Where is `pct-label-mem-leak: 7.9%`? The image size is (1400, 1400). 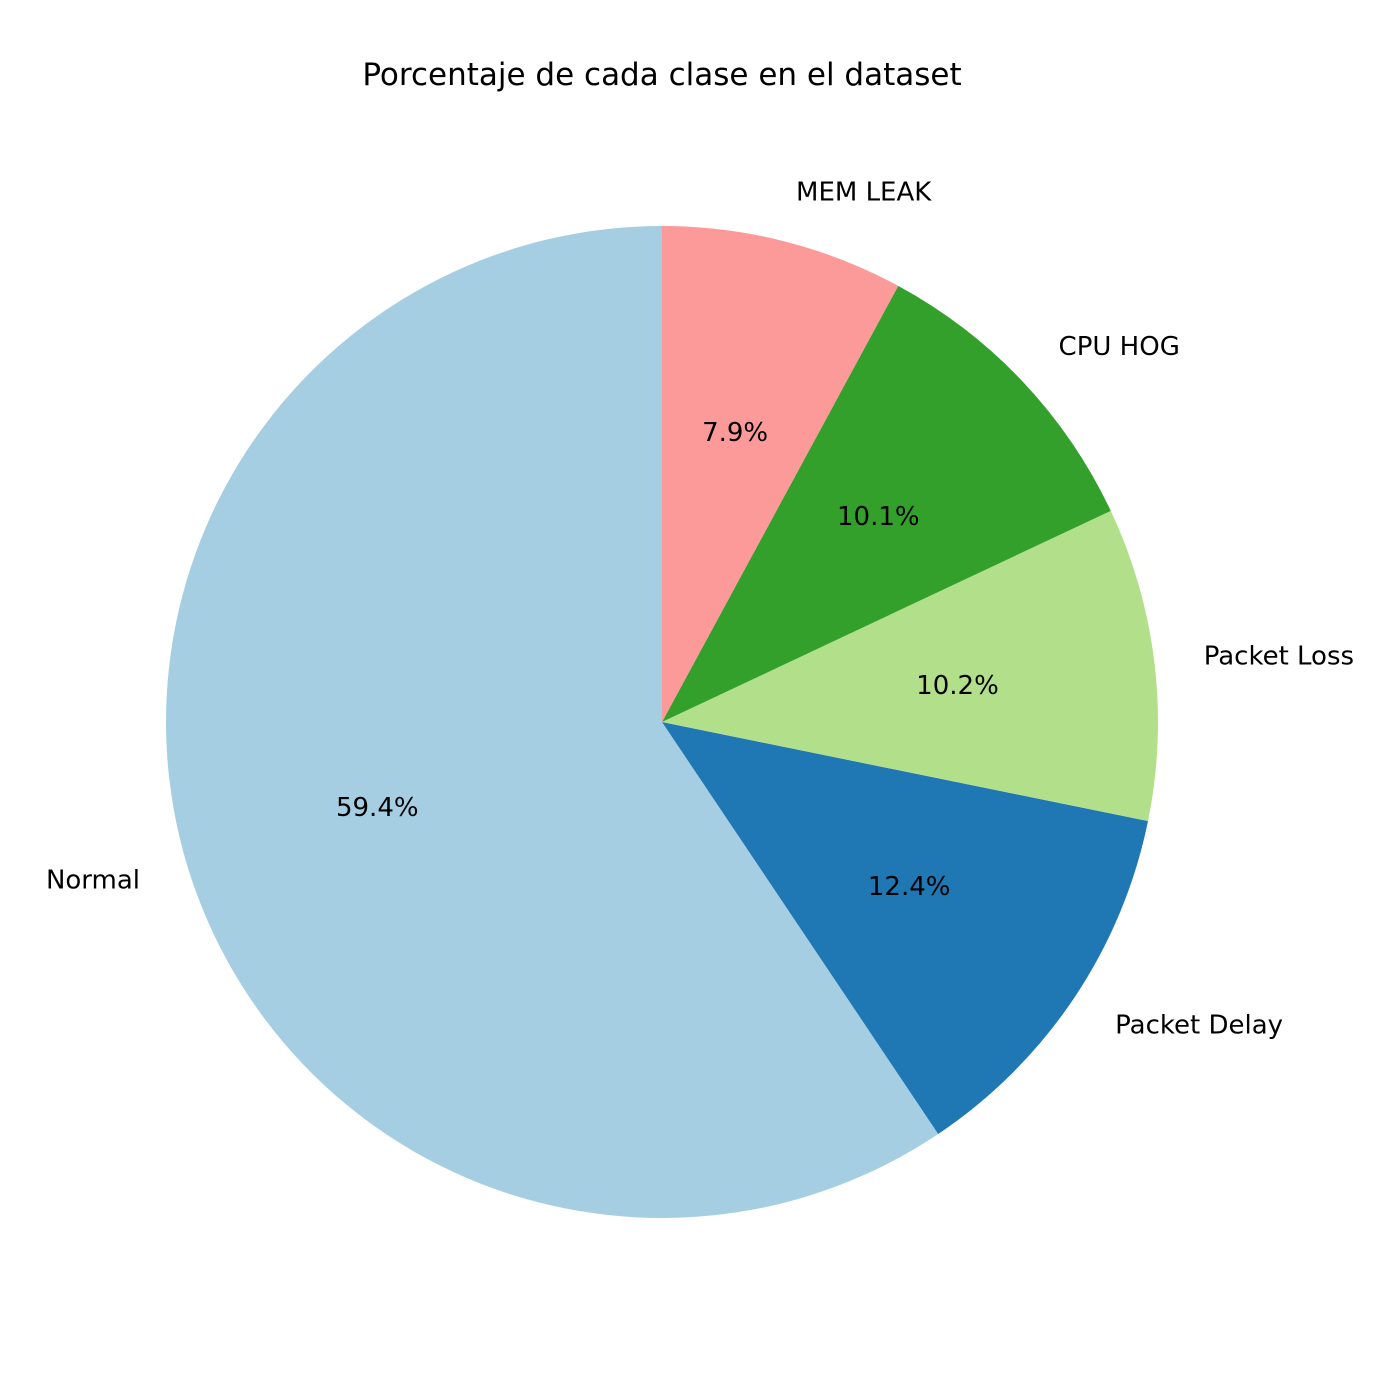
pct-label-mem-leak: 7.9% is located at coordinates (735, 433).